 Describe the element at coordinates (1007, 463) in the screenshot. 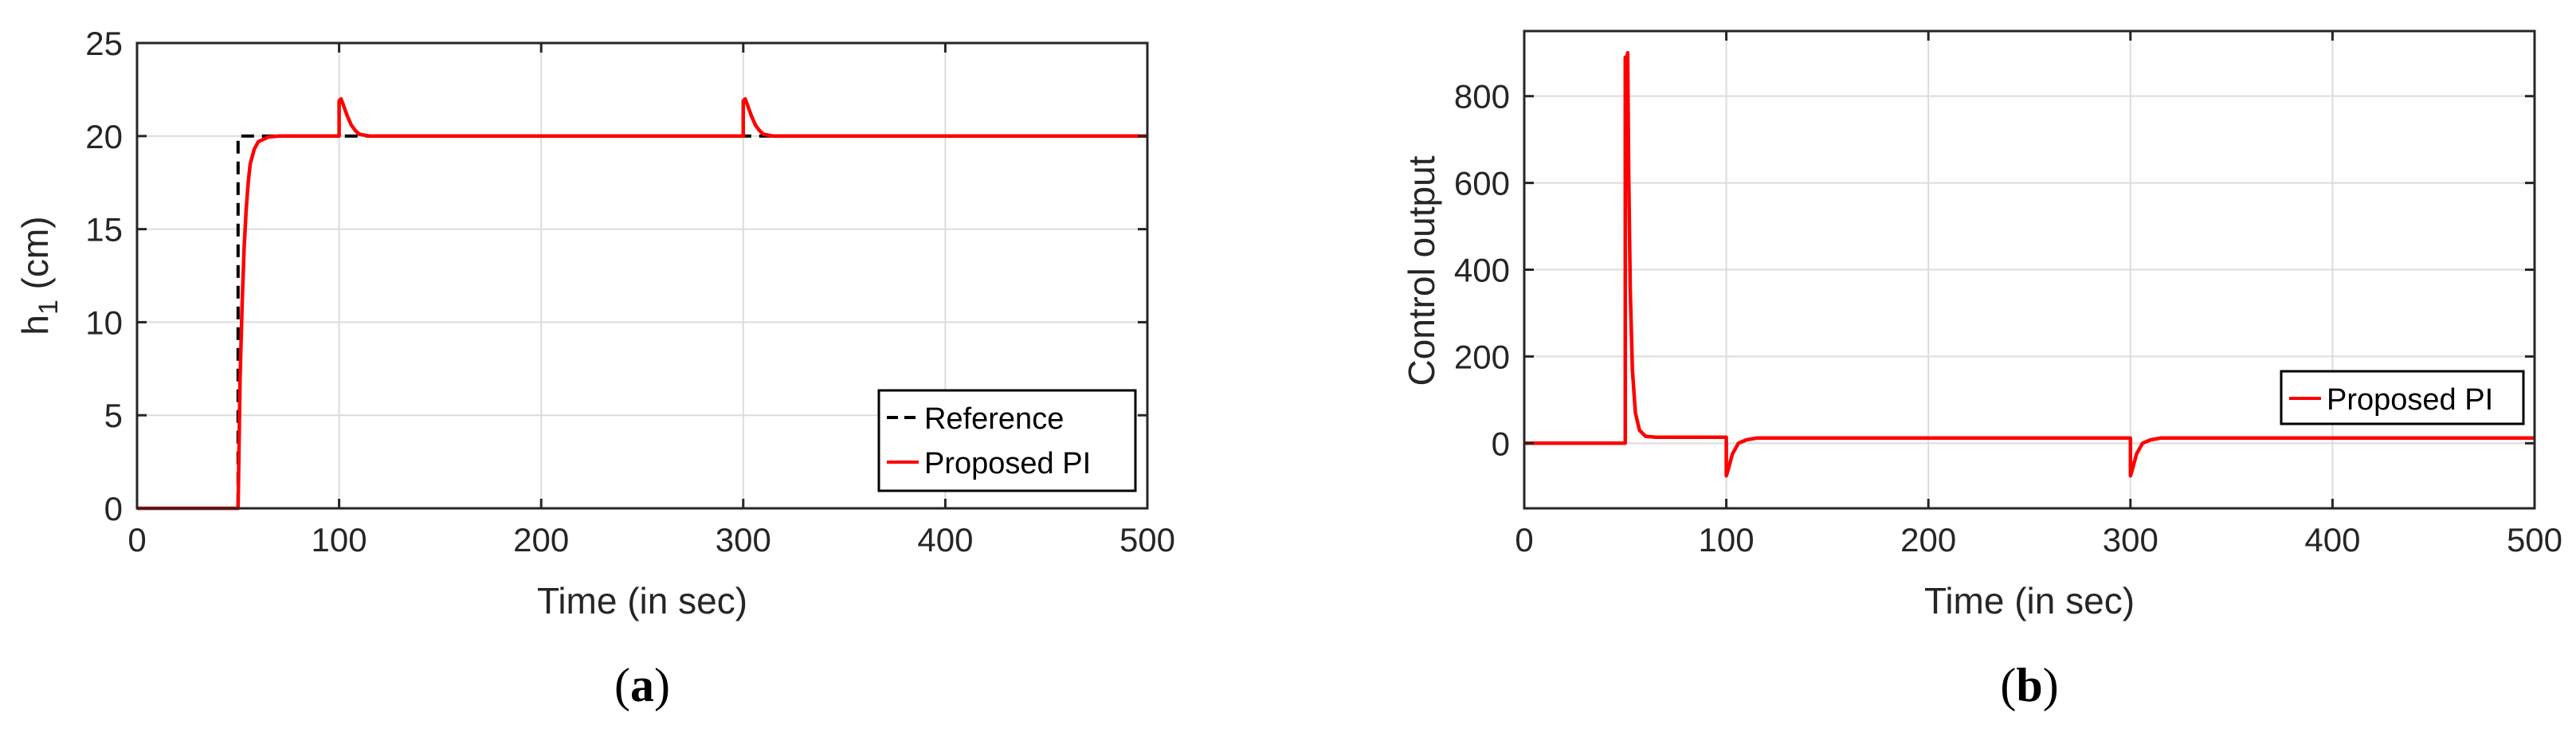

I see `legend-label-proposed-pi-a: Proposed PI` at that location.